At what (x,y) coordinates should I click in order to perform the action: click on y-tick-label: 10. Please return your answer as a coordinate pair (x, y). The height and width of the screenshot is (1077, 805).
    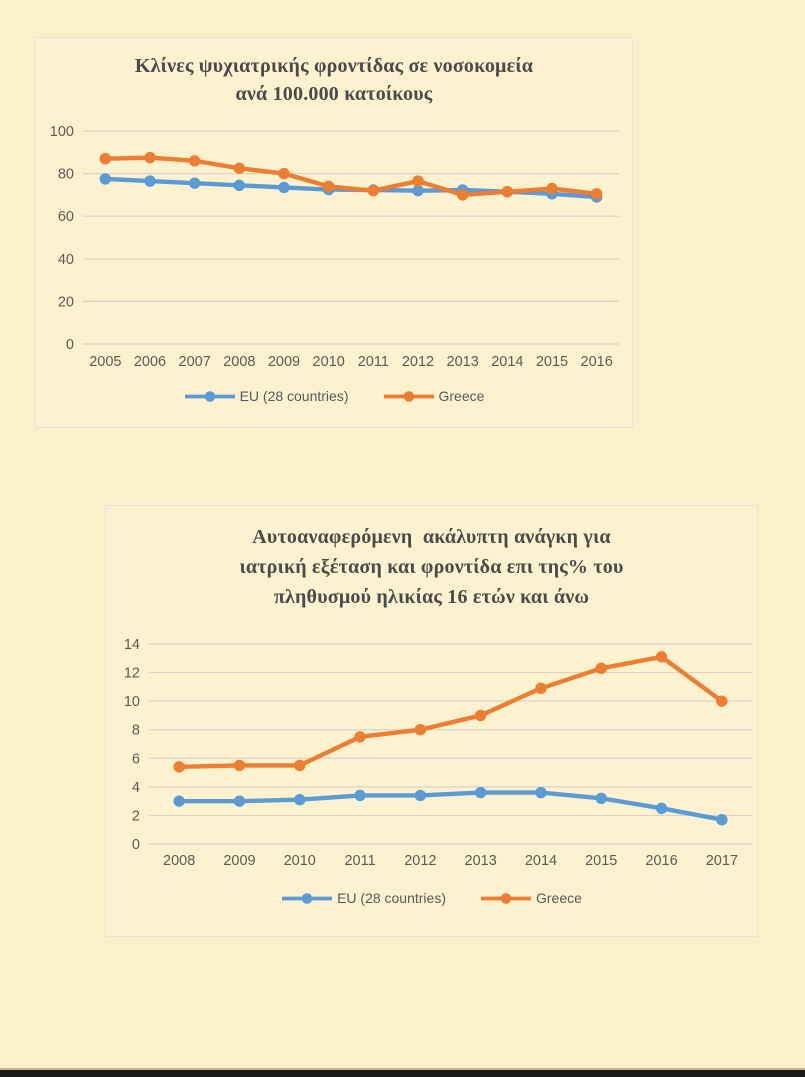
    Looking at the image, I should click on (131, 702).